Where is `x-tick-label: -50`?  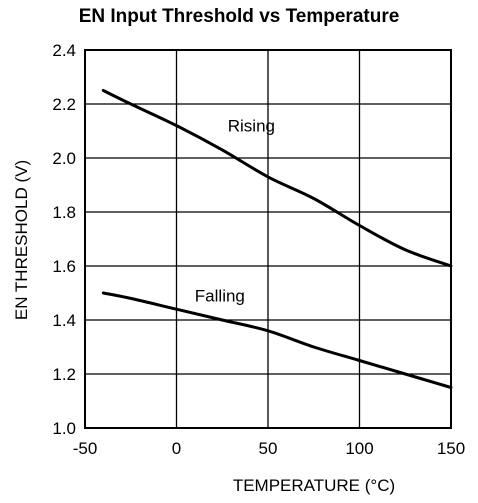 x-tick-label: -50 is located at coordinates (85, 448).